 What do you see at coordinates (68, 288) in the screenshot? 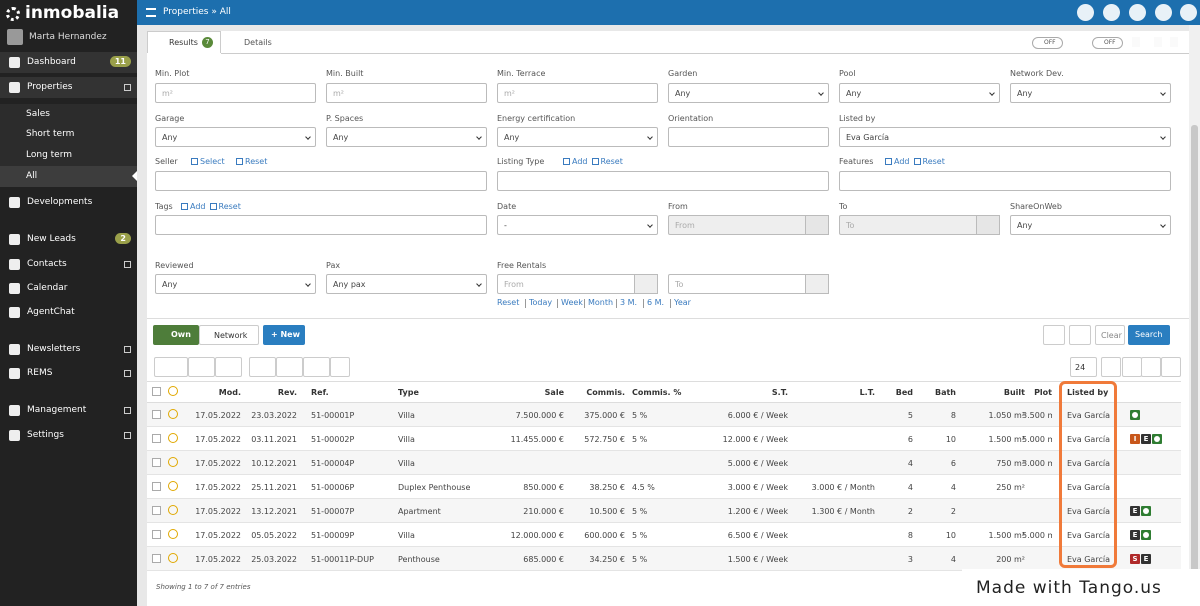
I see `nav-item: Calendar` at bounding box center [68, 288].